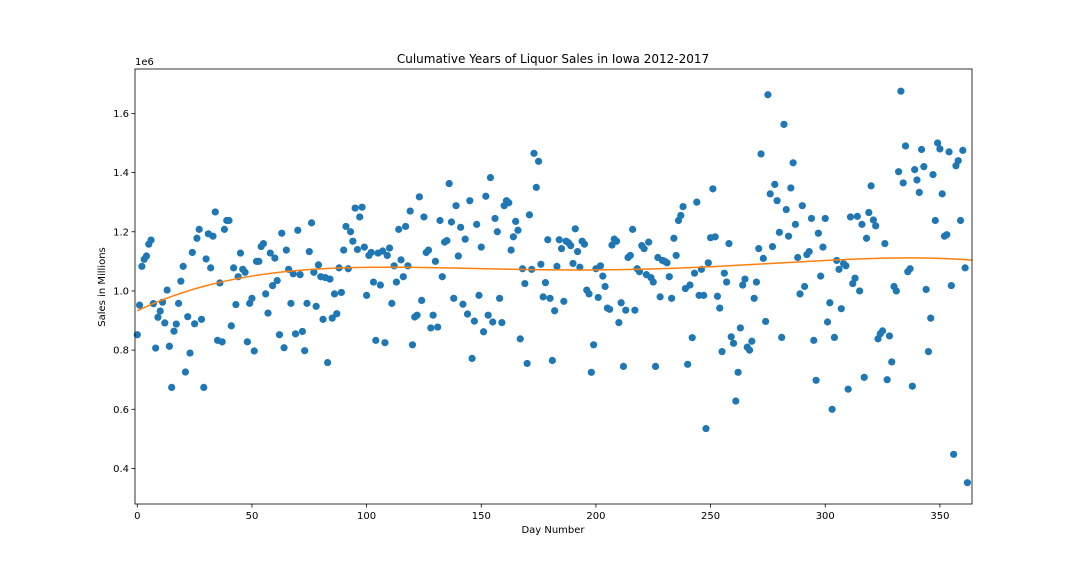 This screenshot has width=1080, height=576. I want to click on y-tick-label: 1.0, so click(121, 291).